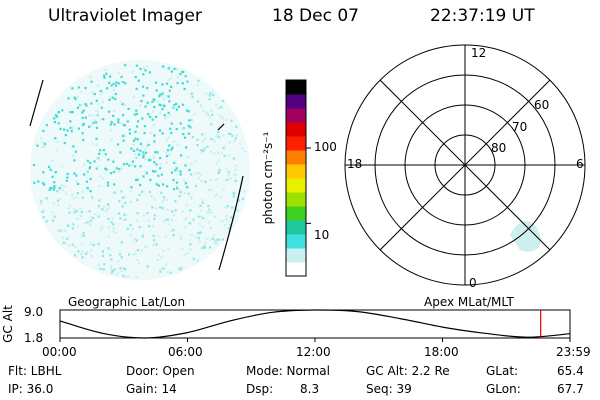 This screenshot has height=400, width=600. I want to click on colorbar-ticks, so click(308, 185).